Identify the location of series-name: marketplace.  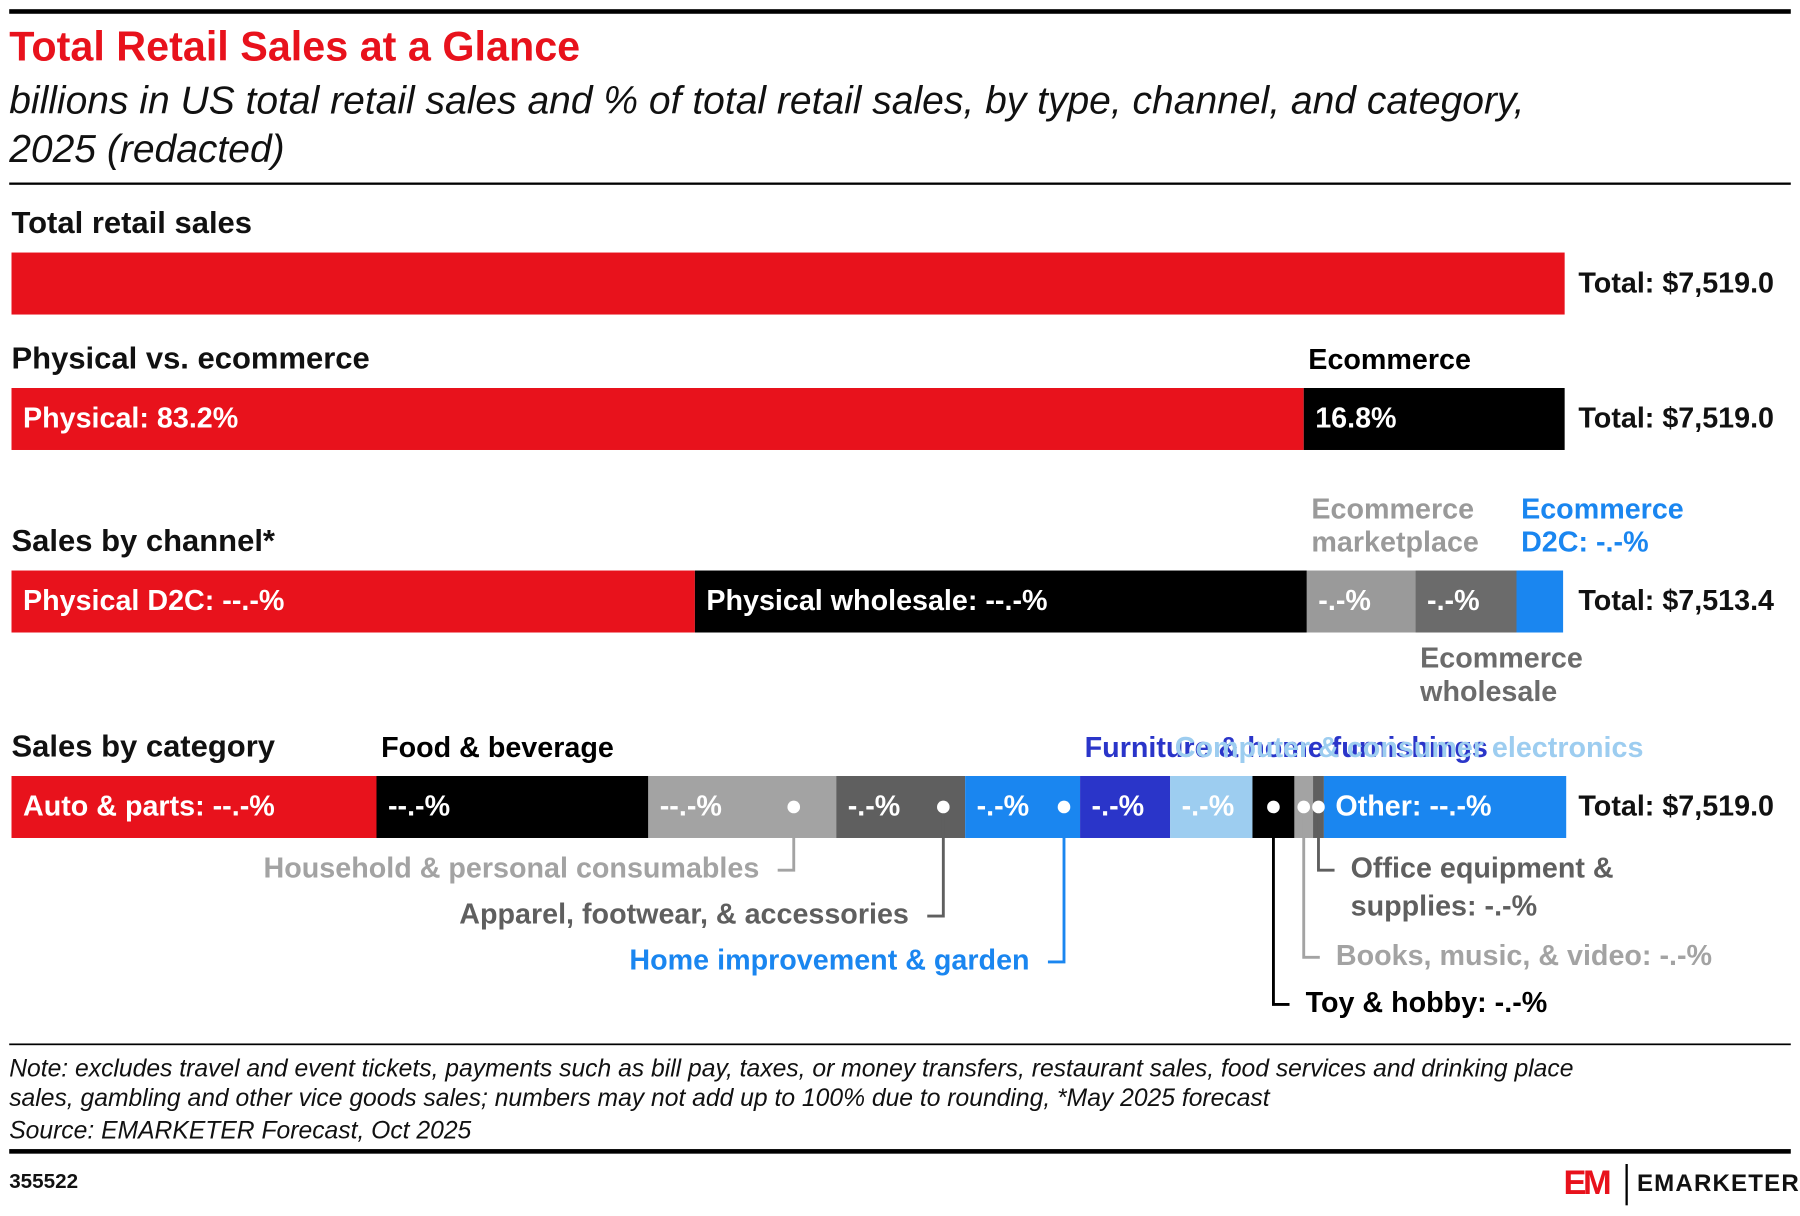
(1394, 543).